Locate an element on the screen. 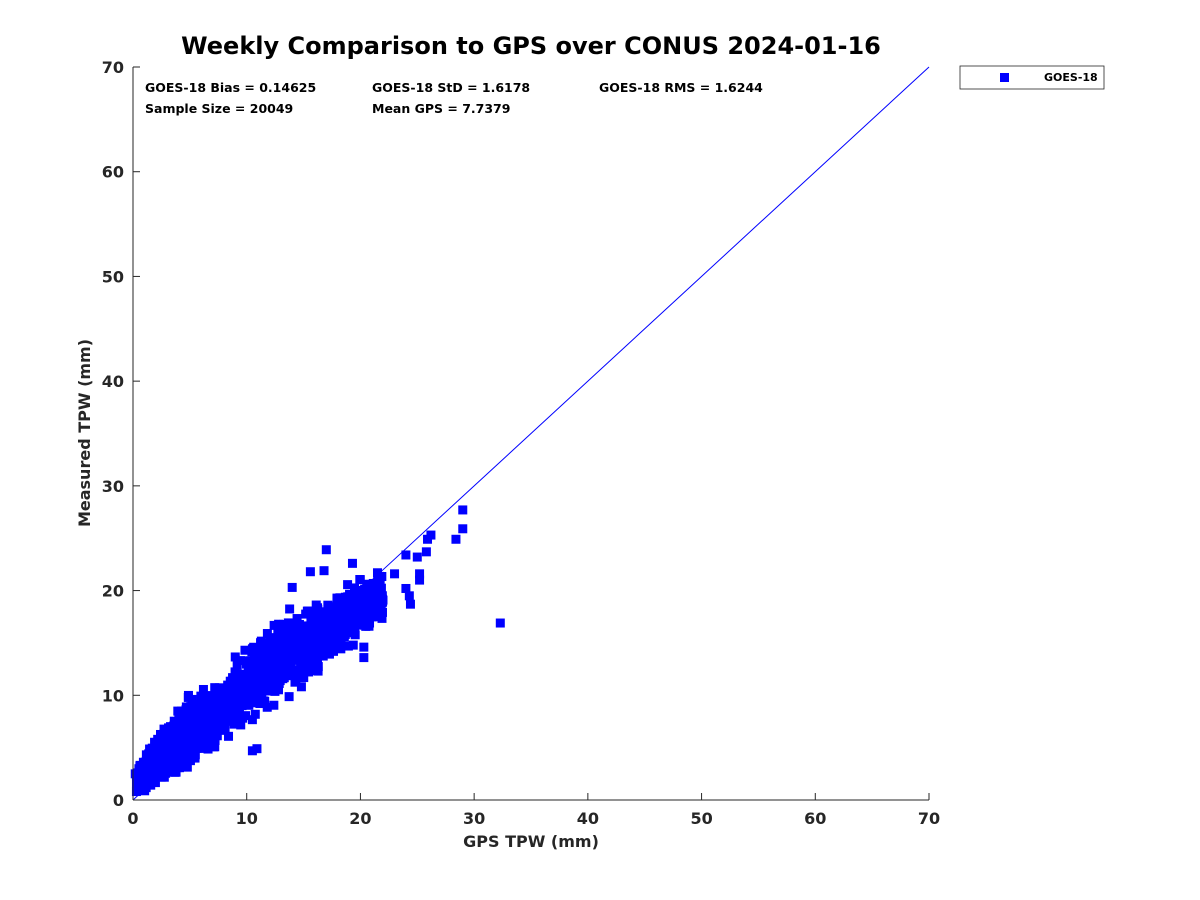 The height and width of the screenshot is (900, 1200). x-axis-label: GPS TPW (mm) is located at coordinates (531, 841).